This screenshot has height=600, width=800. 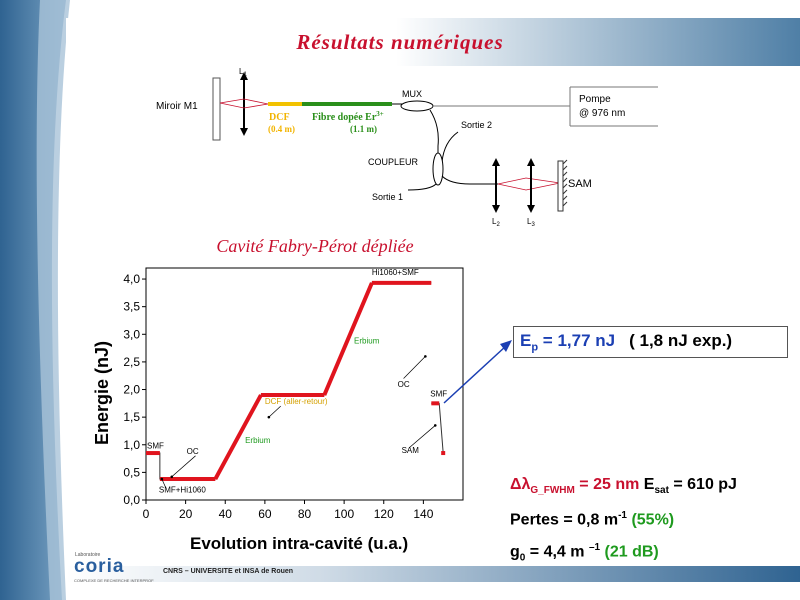 What do you see at coordinates (305, 514) in the screenshot?
I see `x-tick-label: 80` at bounding box center [305, 514].